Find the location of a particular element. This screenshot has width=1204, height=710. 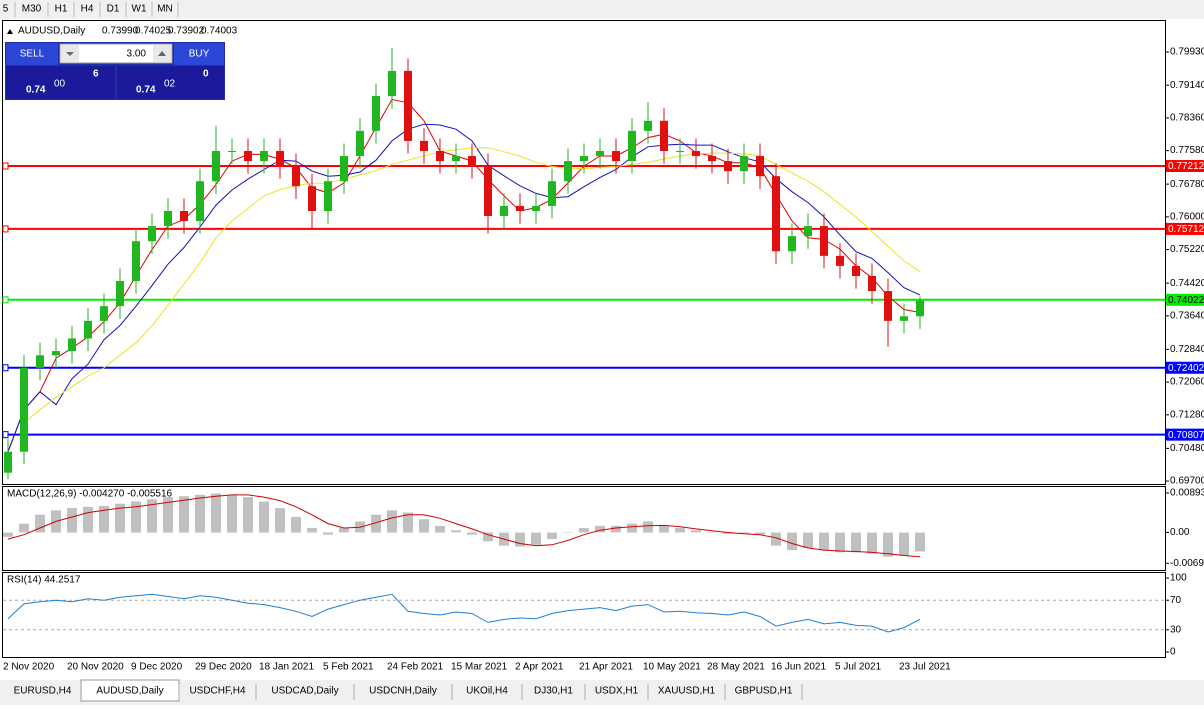

timeframe: M30 is located at coordinates (32, 9).